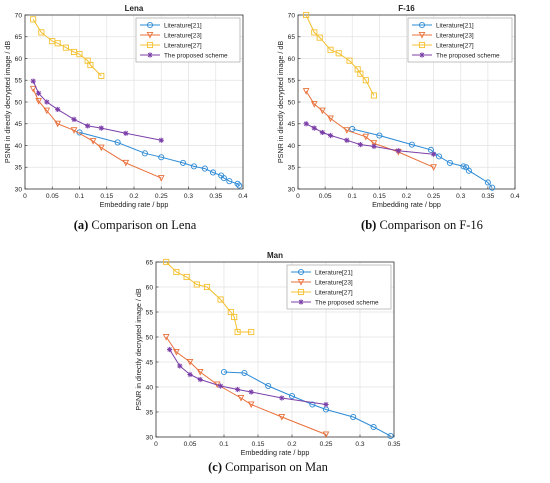  I want to click on caption-b-tag: (b), so click(369, 225).